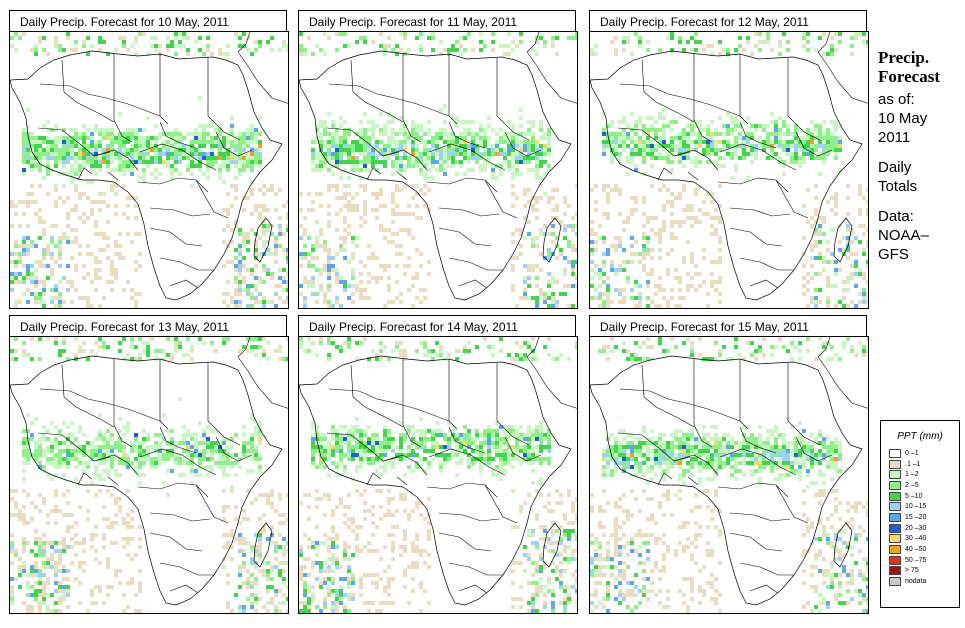  Describe the element at coordinates (116, 160) in the screenshot. I see `country-border` at that location.